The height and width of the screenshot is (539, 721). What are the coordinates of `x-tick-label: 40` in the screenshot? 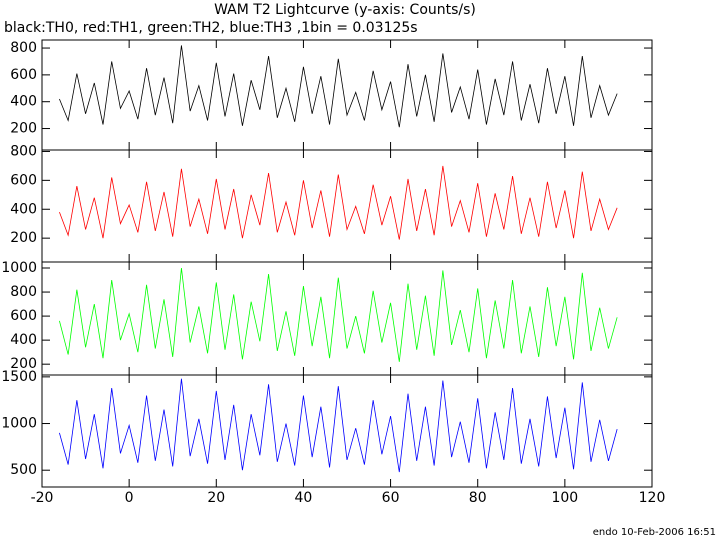 It's located at (304, 498).